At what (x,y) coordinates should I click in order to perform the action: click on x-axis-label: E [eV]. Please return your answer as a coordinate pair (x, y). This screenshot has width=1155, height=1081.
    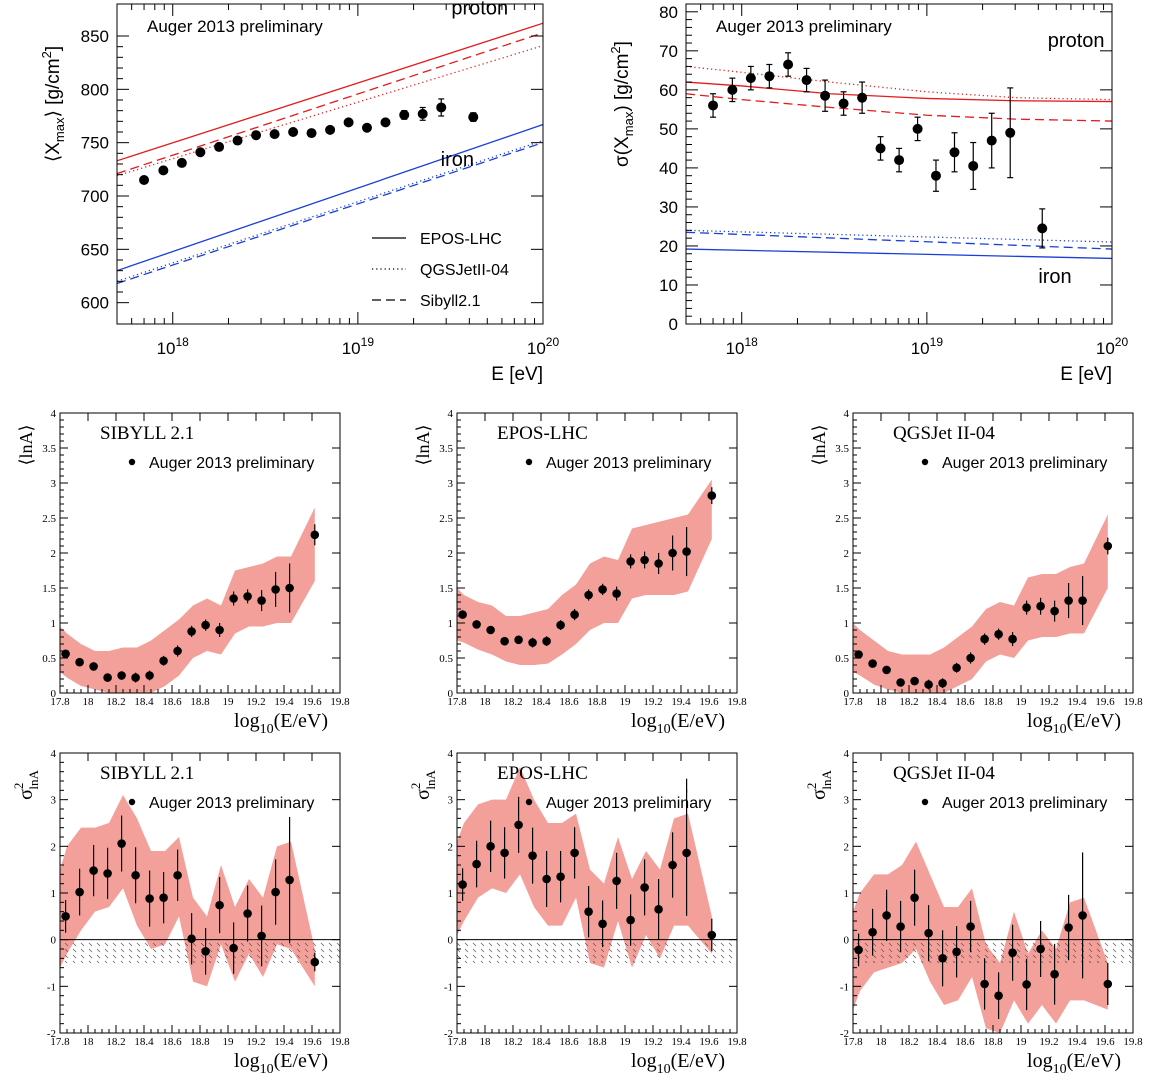
    Looking at the image, I should click on (517, 374).